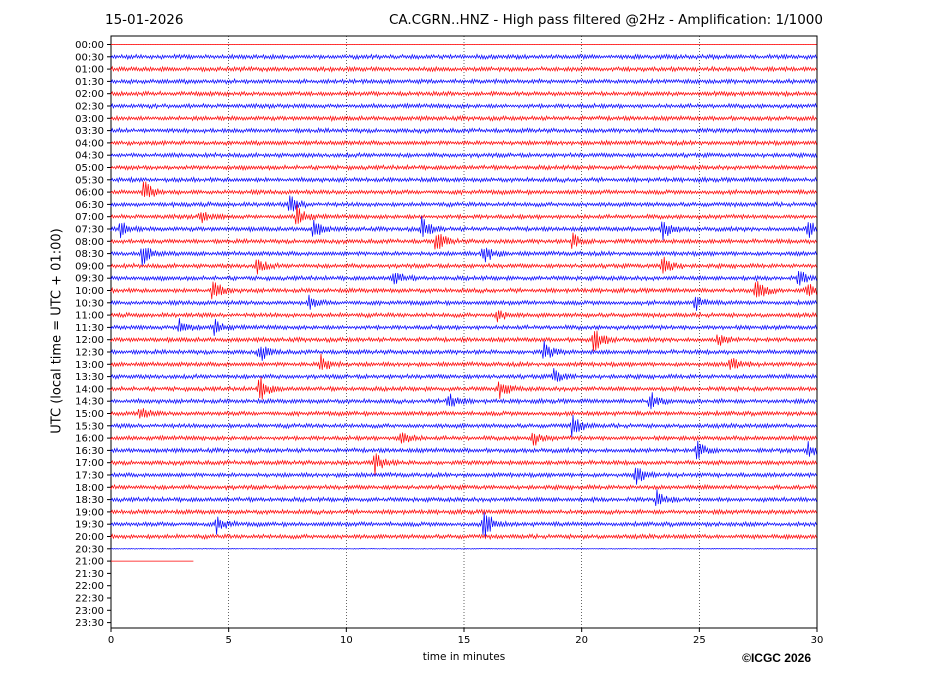  I want to click on y-axis-label: UTC (local time = UTC + 01:00), so click(57, 331).